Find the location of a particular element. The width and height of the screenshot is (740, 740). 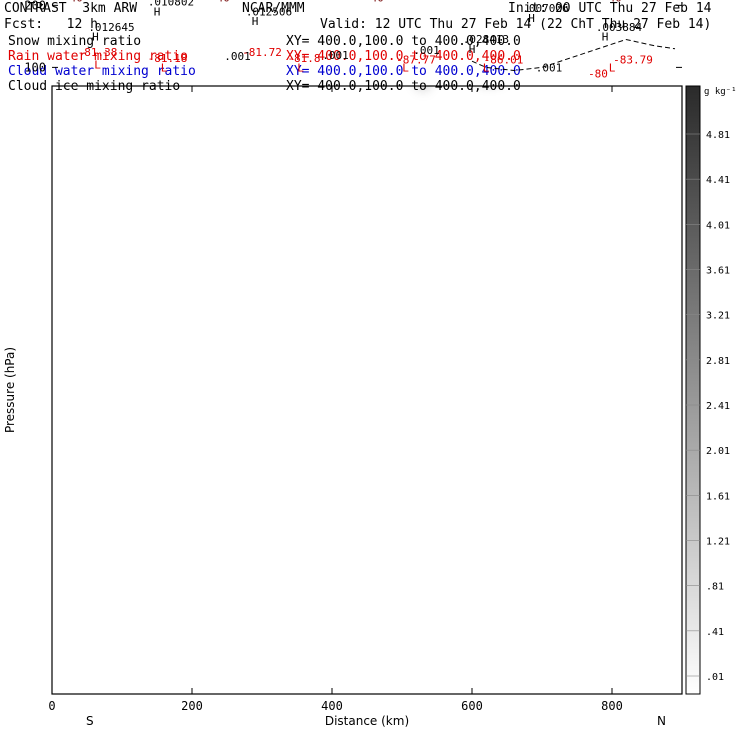

field-xy-cloud-water: XY= 400.0,100.0 to 400.0,400.0 is located at coordinates (403, 71).